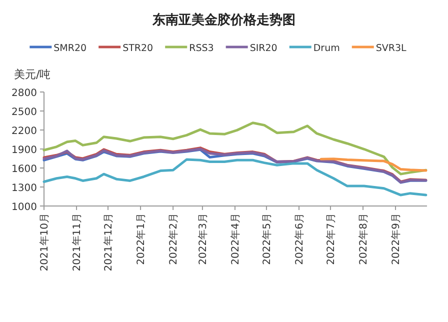  What do you see at coordinates (201, 48) in the screenshot?
I see `legend-label: RSS3` at bounding box center [201, 48].